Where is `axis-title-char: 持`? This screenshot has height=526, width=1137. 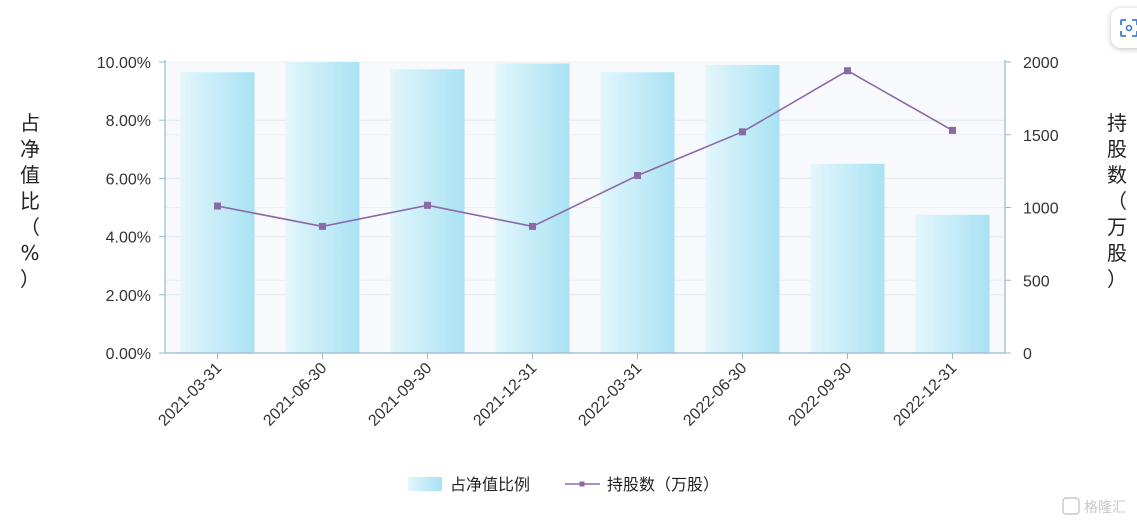
axis-title-char: 持 is located at coordinates (1117, 123).